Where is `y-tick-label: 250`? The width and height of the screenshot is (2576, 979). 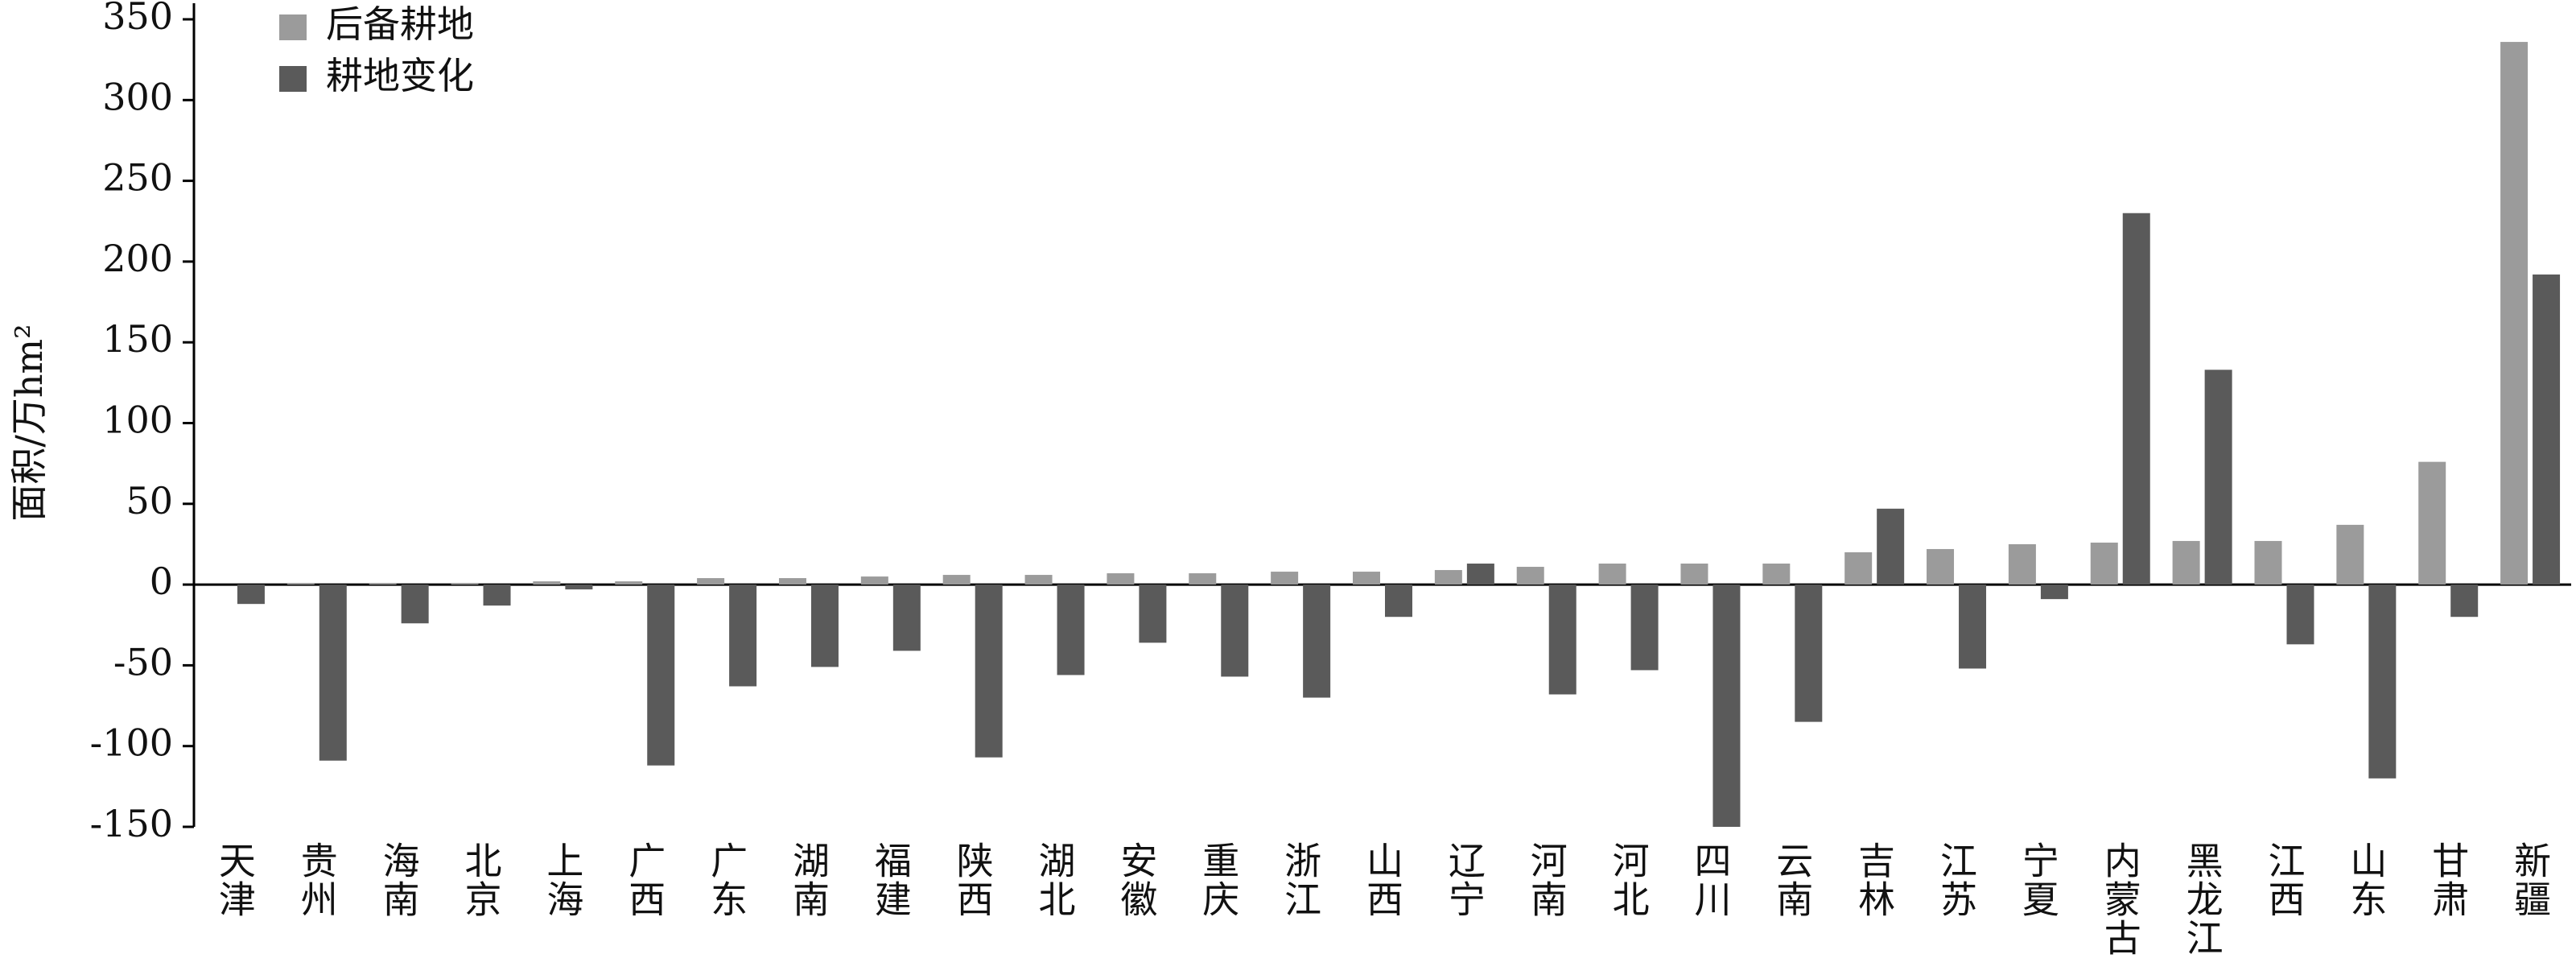
y-tick-label: 250 is located at coordinates (137, 178).